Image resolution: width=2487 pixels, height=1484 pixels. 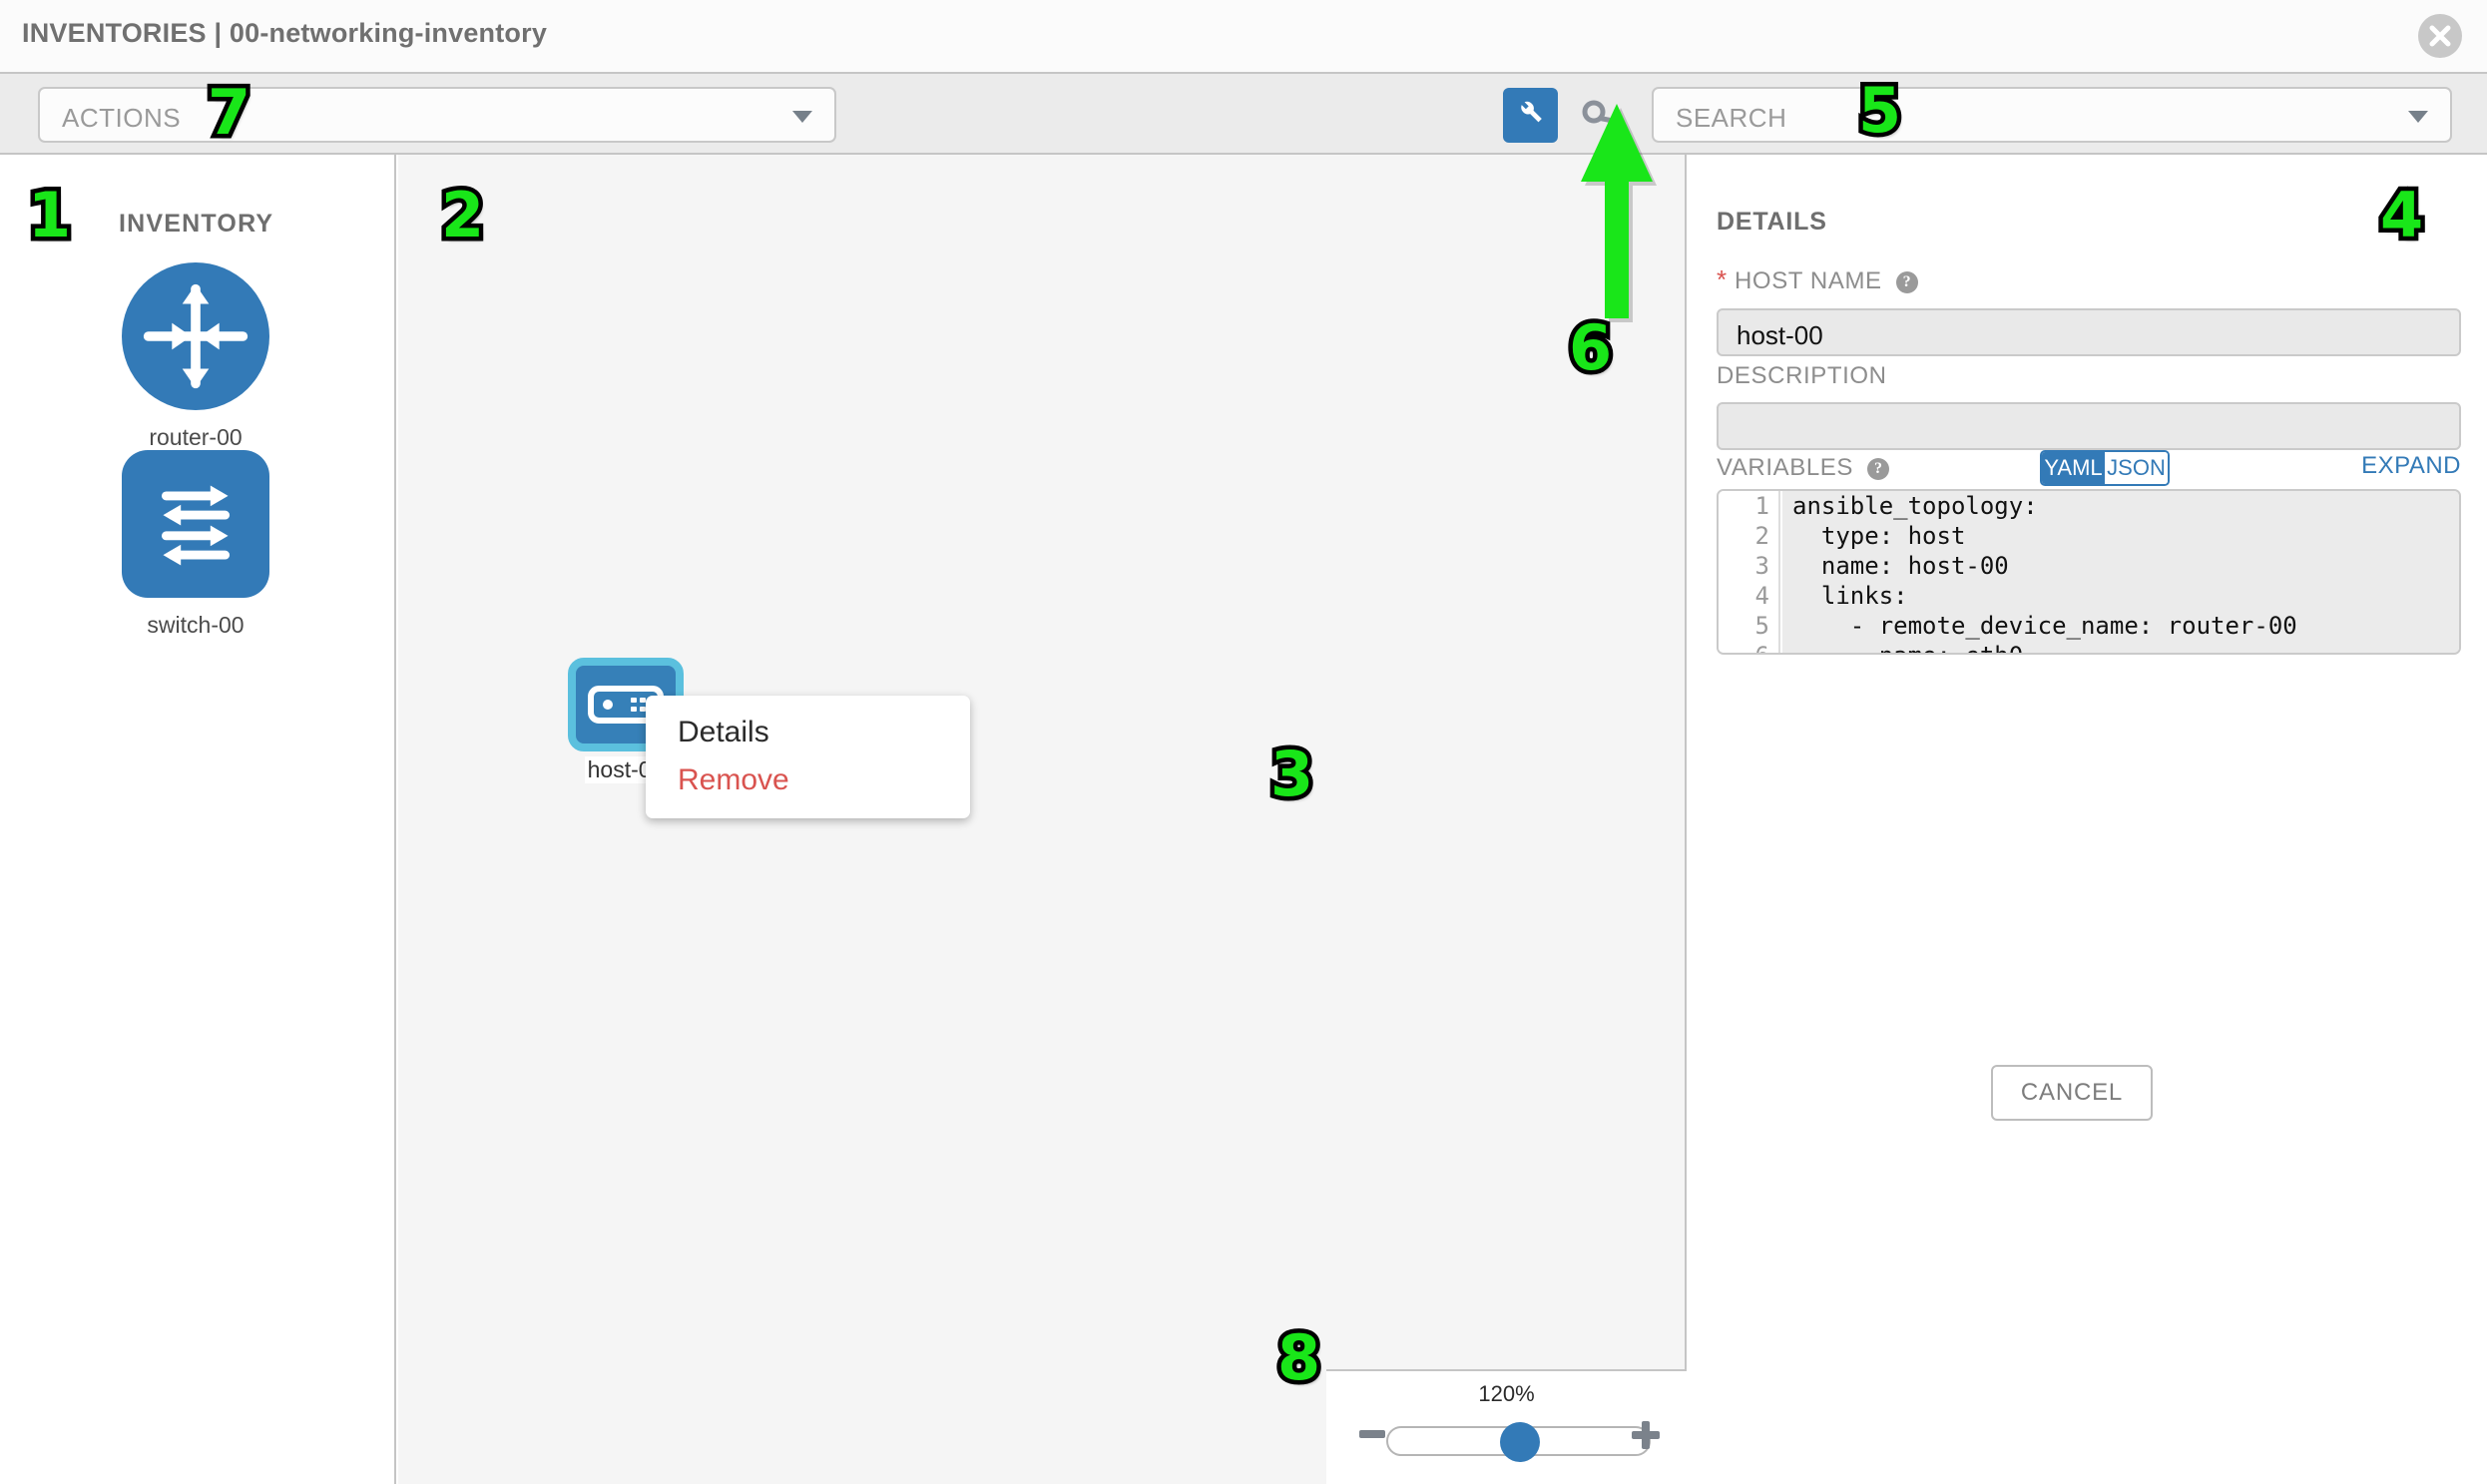 What do you see at coordinates (1761, 596) in the screenshot?
I see `line-number: 4` at bounding box center [1761, 596].